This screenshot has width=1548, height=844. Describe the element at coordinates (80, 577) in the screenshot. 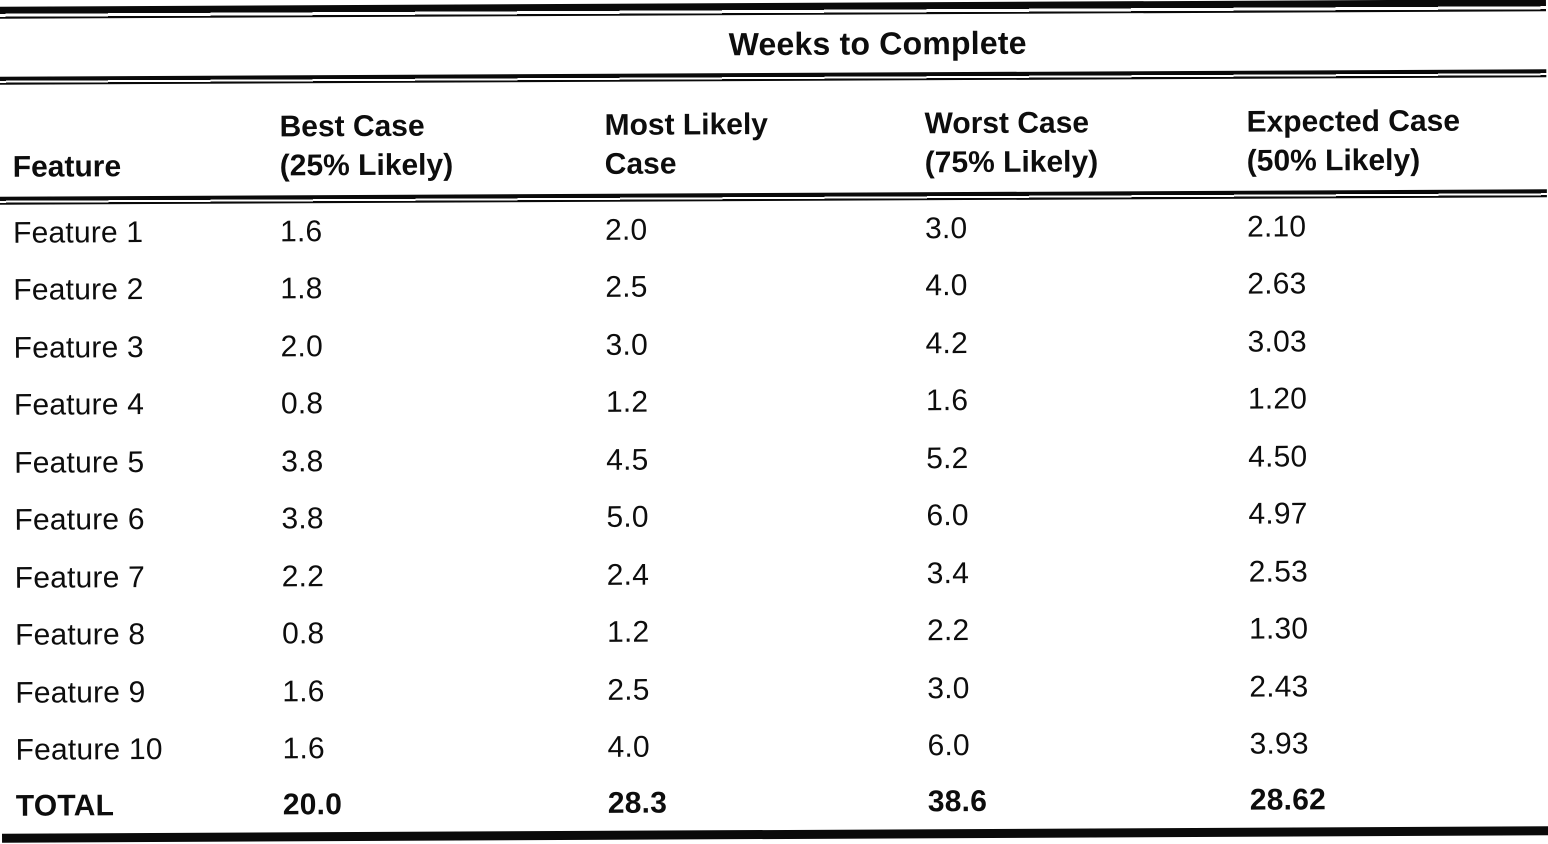

I see `feature-cell: Feature 7` at that location.